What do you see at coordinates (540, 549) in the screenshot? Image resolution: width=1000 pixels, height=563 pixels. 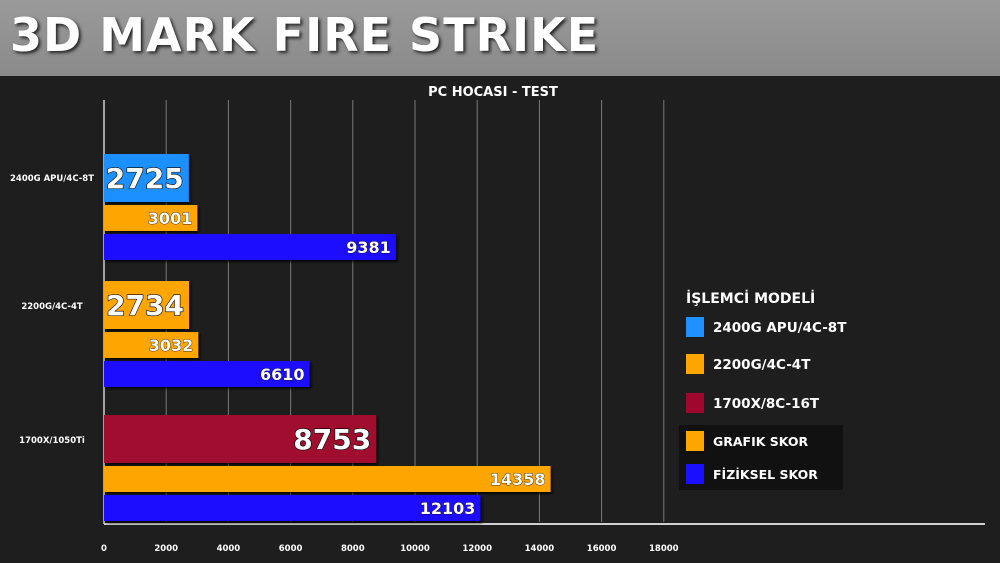 I see `x-tick-label: 14000` at bounding box center [540, 549].